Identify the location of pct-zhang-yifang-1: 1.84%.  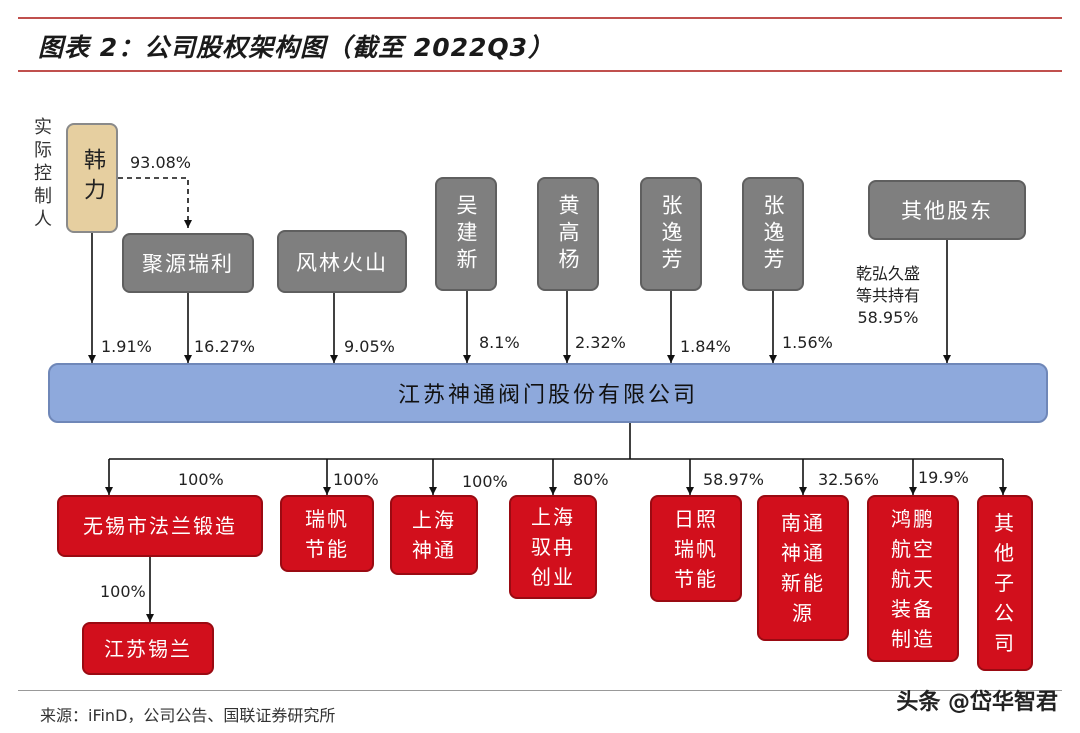
(705, 346).